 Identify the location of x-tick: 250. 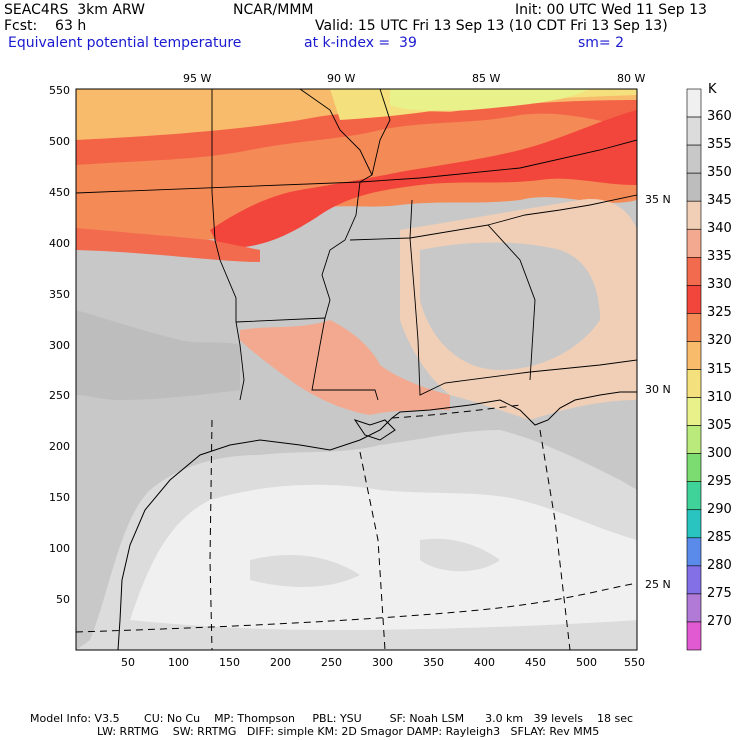
(331, 662).